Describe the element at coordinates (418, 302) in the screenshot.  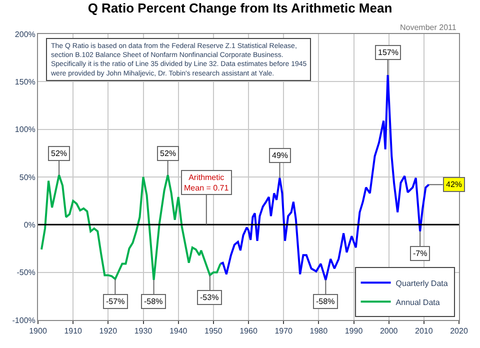
I see `legend-label: Annual Data` at that location.